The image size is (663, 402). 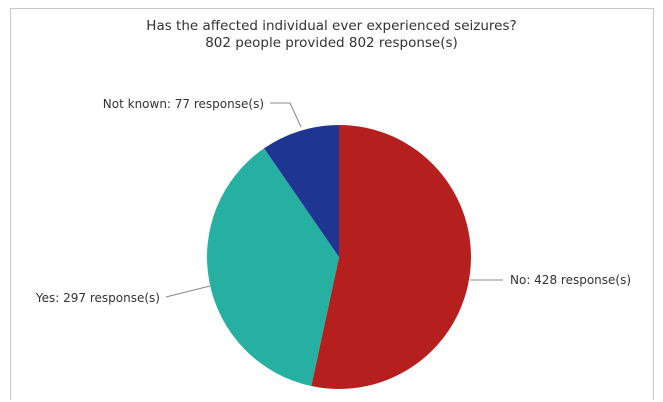 What do you see at coordinates (301, 191) in the screenshot?
I see `pie-slice-notknown` at bounding box center [301, 191].